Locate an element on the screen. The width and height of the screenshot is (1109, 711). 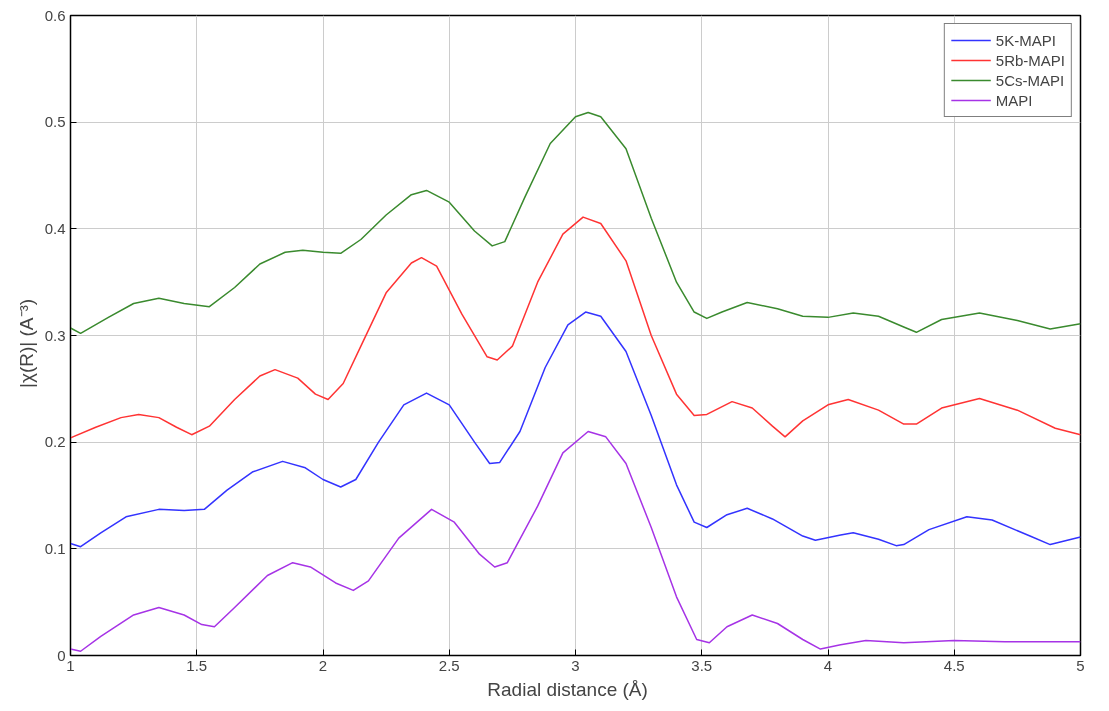
y-tick-label: 0.4 is located at coordinates (55, 228).